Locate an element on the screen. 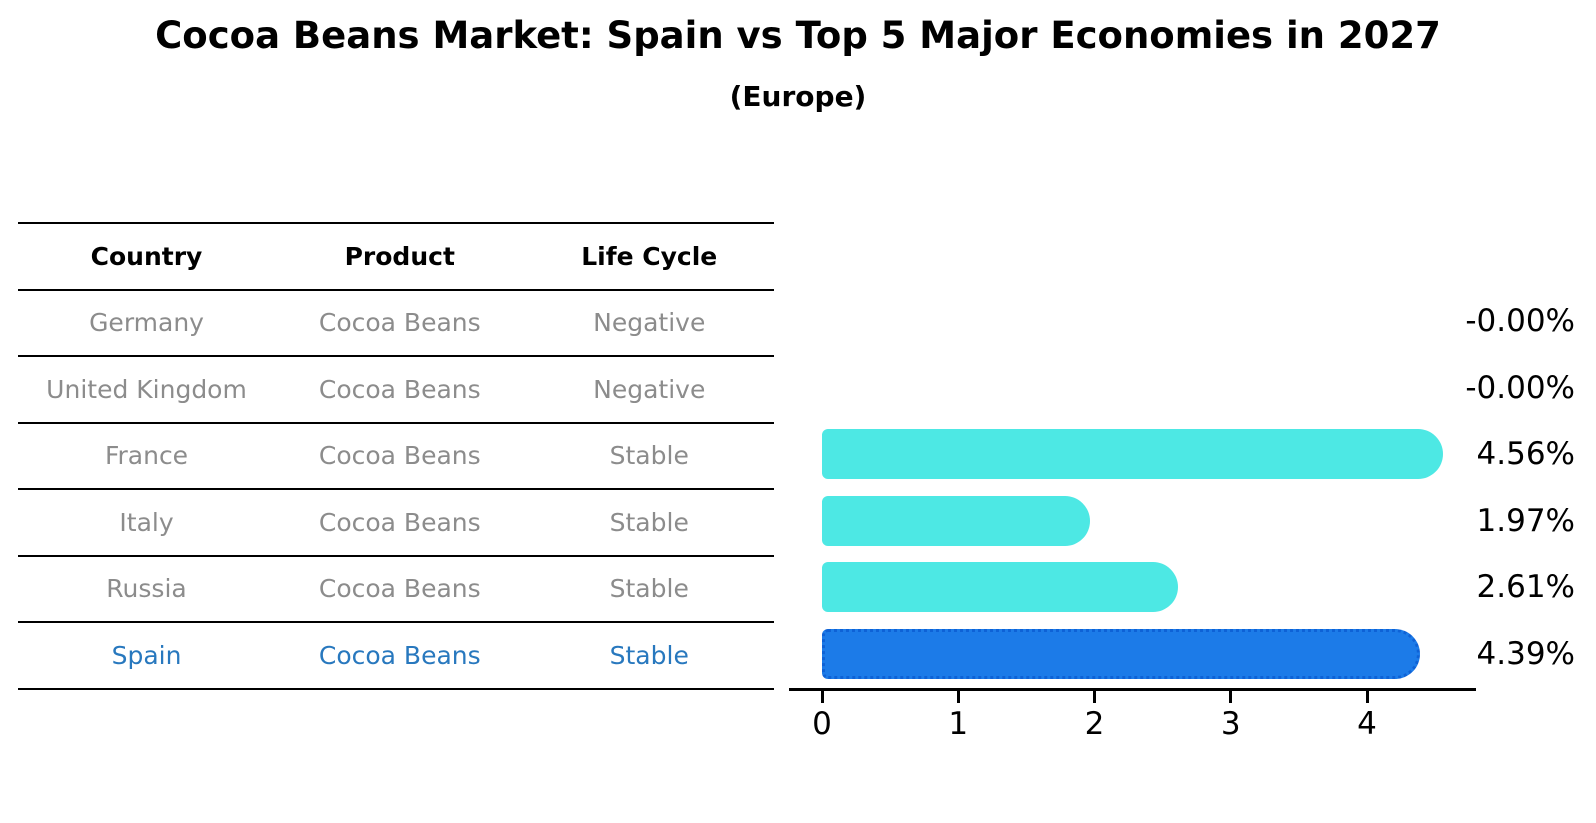 The width and height of the screenshot is (1596, 823). cell-country: Italy is located at coordinates (146, 522).